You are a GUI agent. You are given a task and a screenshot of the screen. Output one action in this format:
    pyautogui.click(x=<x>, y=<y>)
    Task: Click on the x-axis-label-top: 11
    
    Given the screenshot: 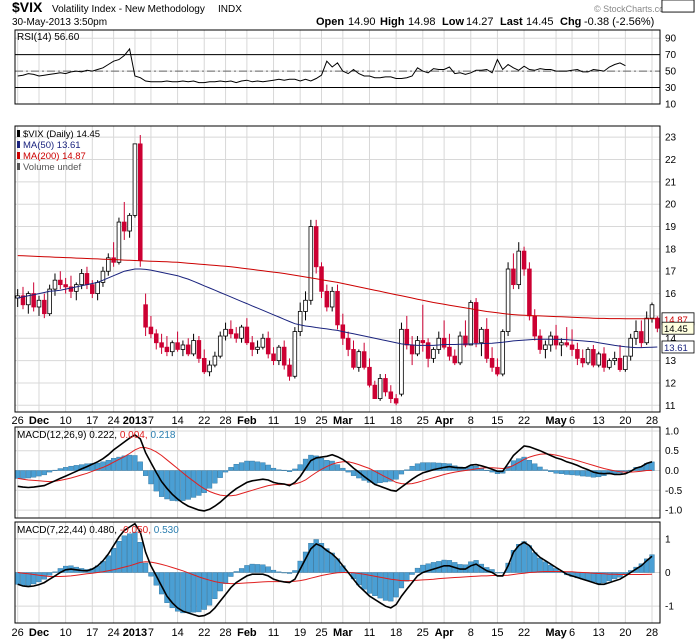 What is the action you would take?
    pyautogui.click(x=273, y=421)
    